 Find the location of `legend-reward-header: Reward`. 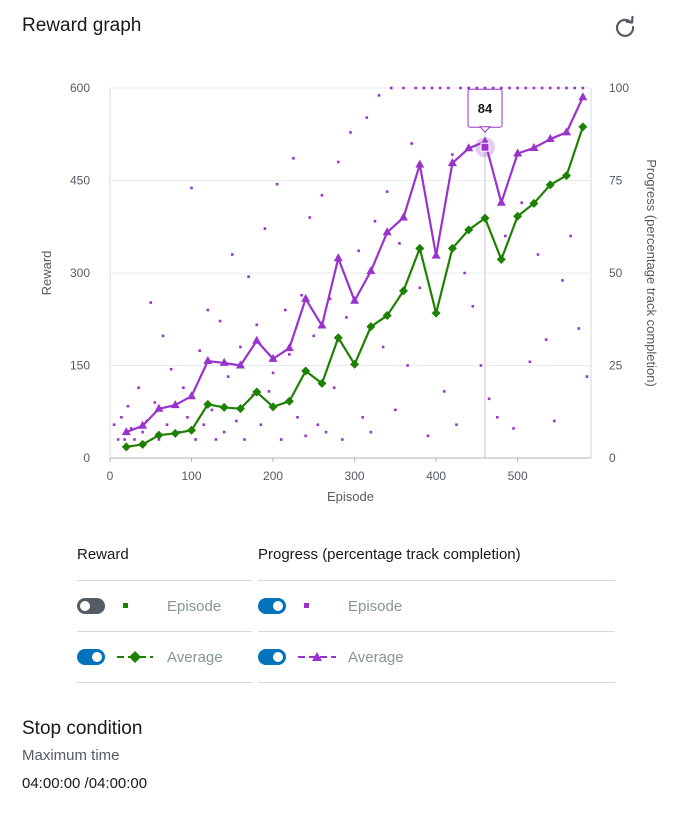

legend-reward-header: Reward is located at coordinates (164, 560).